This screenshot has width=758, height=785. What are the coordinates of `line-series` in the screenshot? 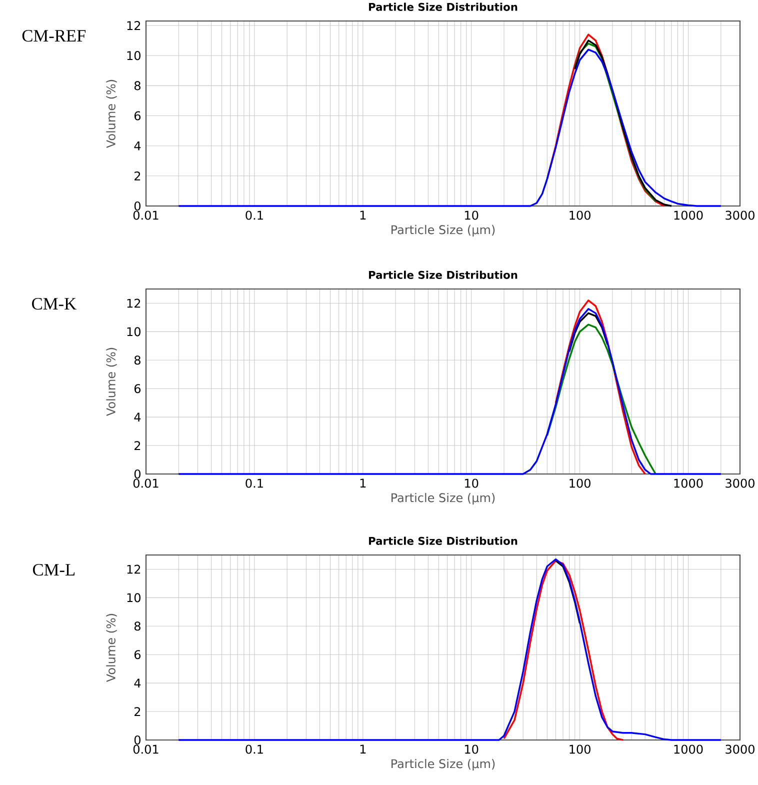 It's located at (567, 592).